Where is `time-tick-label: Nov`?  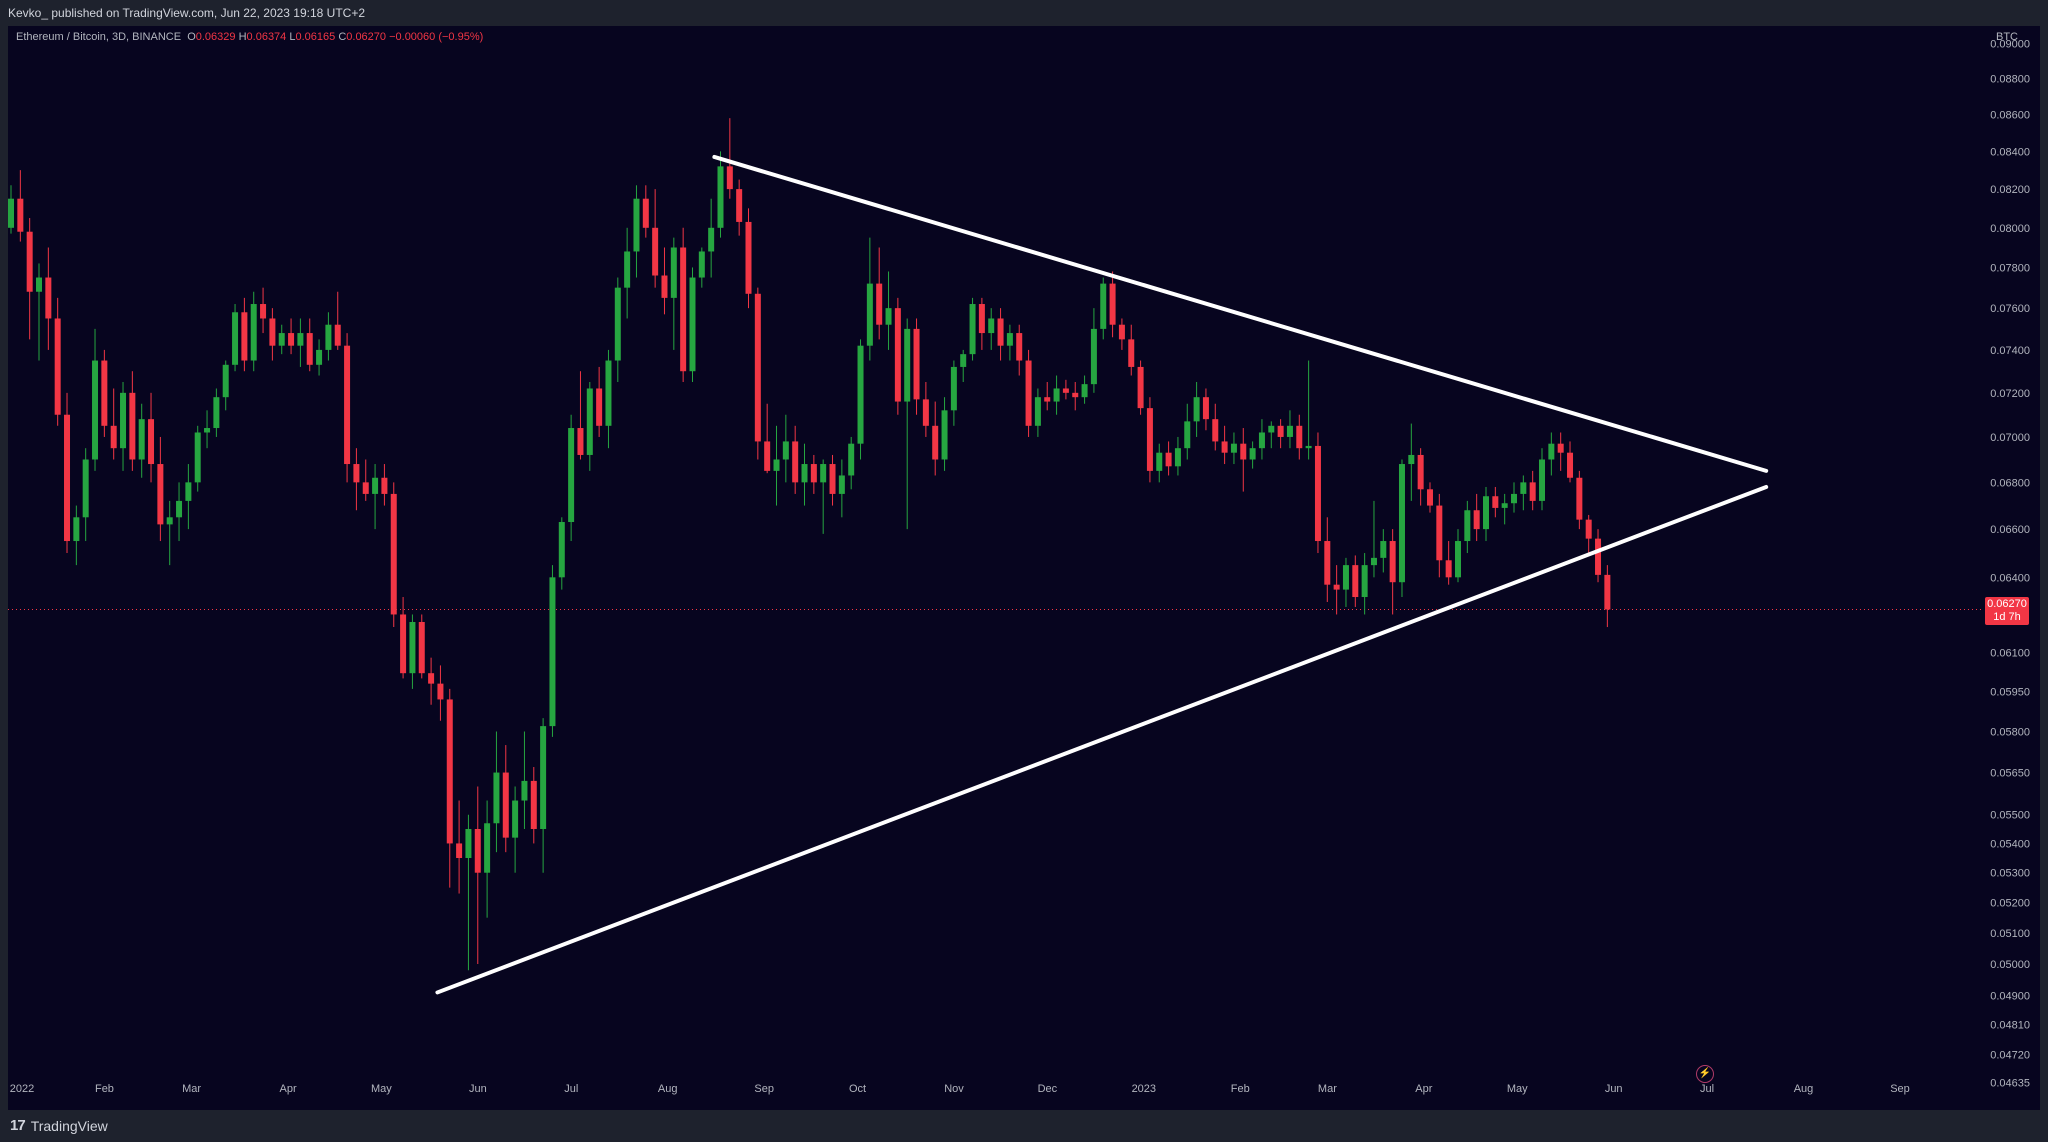 time-tick-label: Nov is located at coordinates (954, 1089).